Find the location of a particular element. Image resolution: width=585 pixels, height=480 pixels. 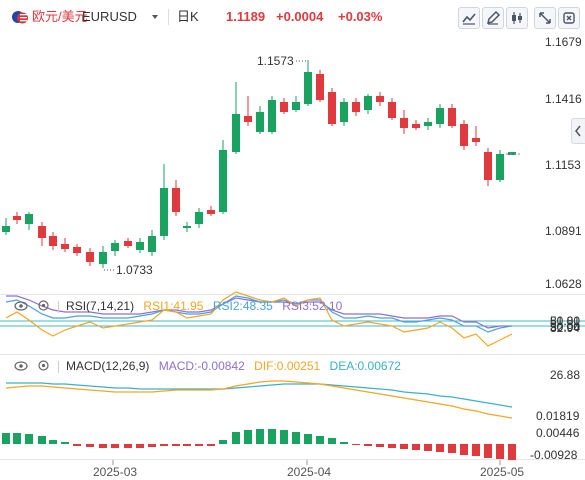

rsi1-value: RSI1:41.95 is located at coordinates (173, 306).